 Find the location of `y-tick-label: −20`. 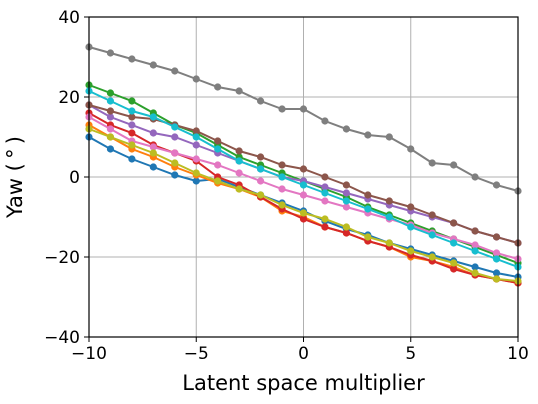

y-tick-label: −20 is located at coordinates (62, 258).